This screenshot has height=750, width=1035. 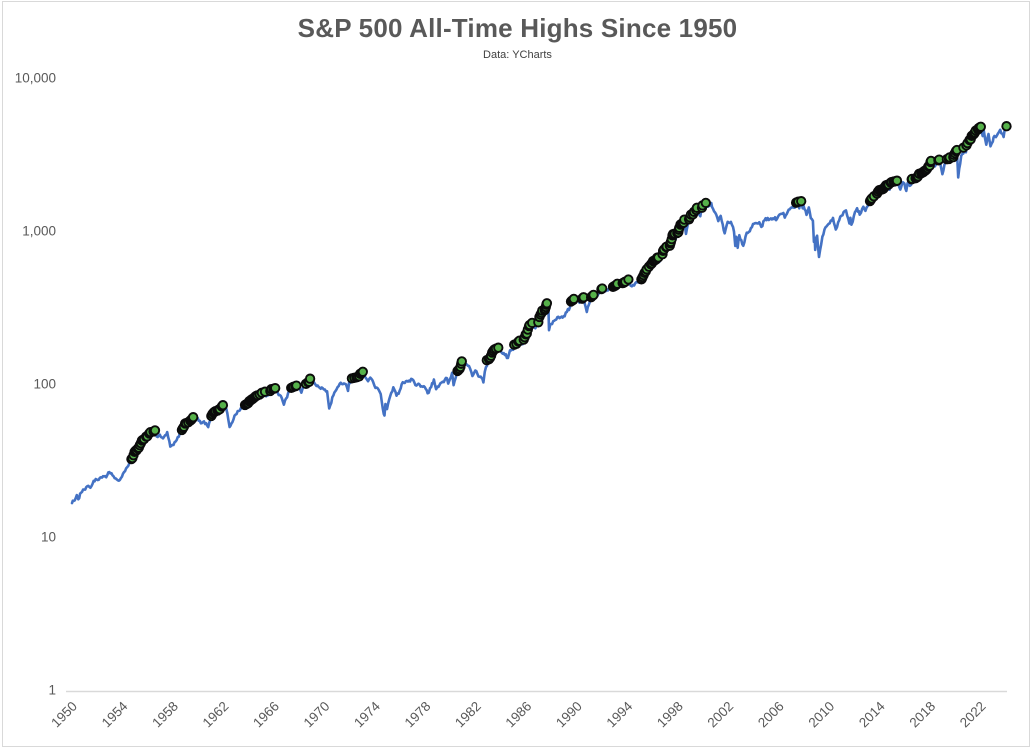 What do you see at coordinates (165, 715) in the screenshot?
I see `x-axis-tick-label: 1958` at bounding box center [165, 715].